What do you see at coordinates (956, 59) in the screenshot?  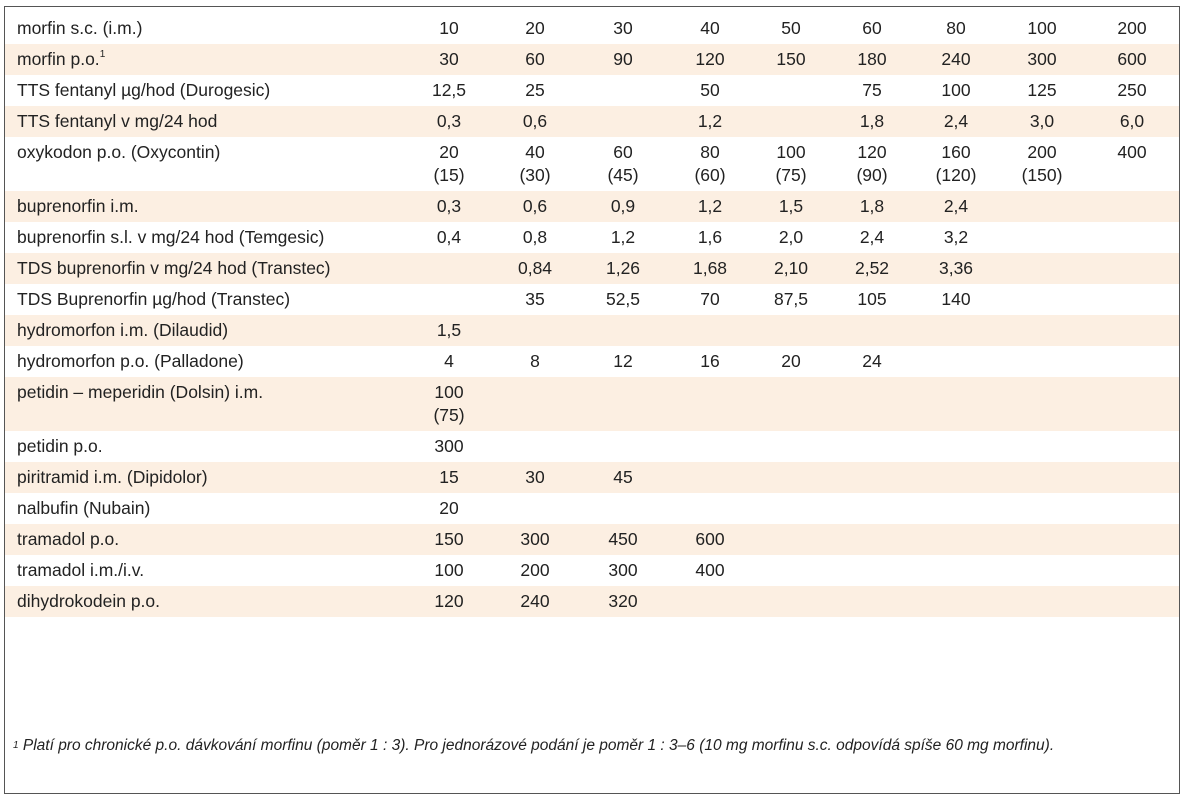 I see `dose-value: 240` at bounding box center [956, 59].